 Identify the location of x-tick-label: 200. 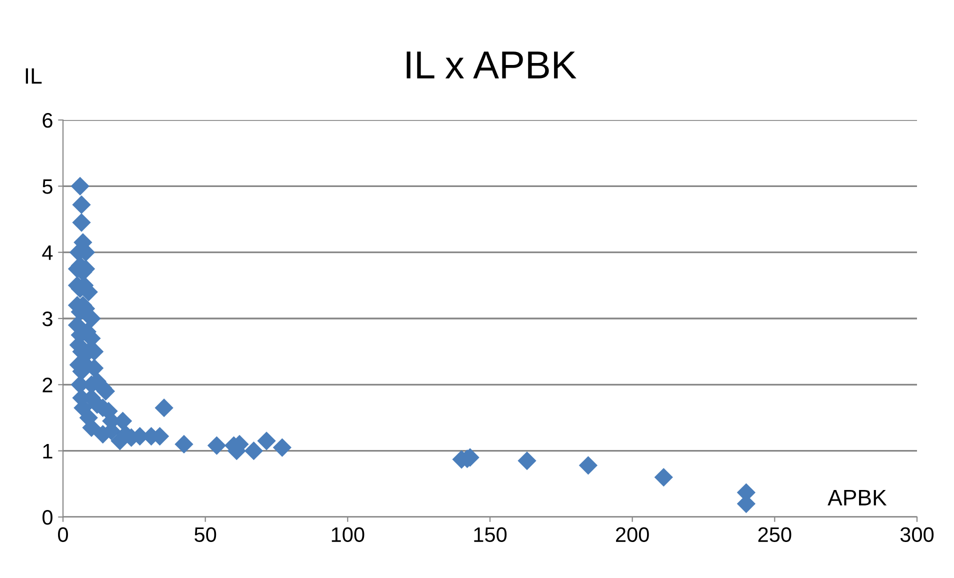
(632, 534).